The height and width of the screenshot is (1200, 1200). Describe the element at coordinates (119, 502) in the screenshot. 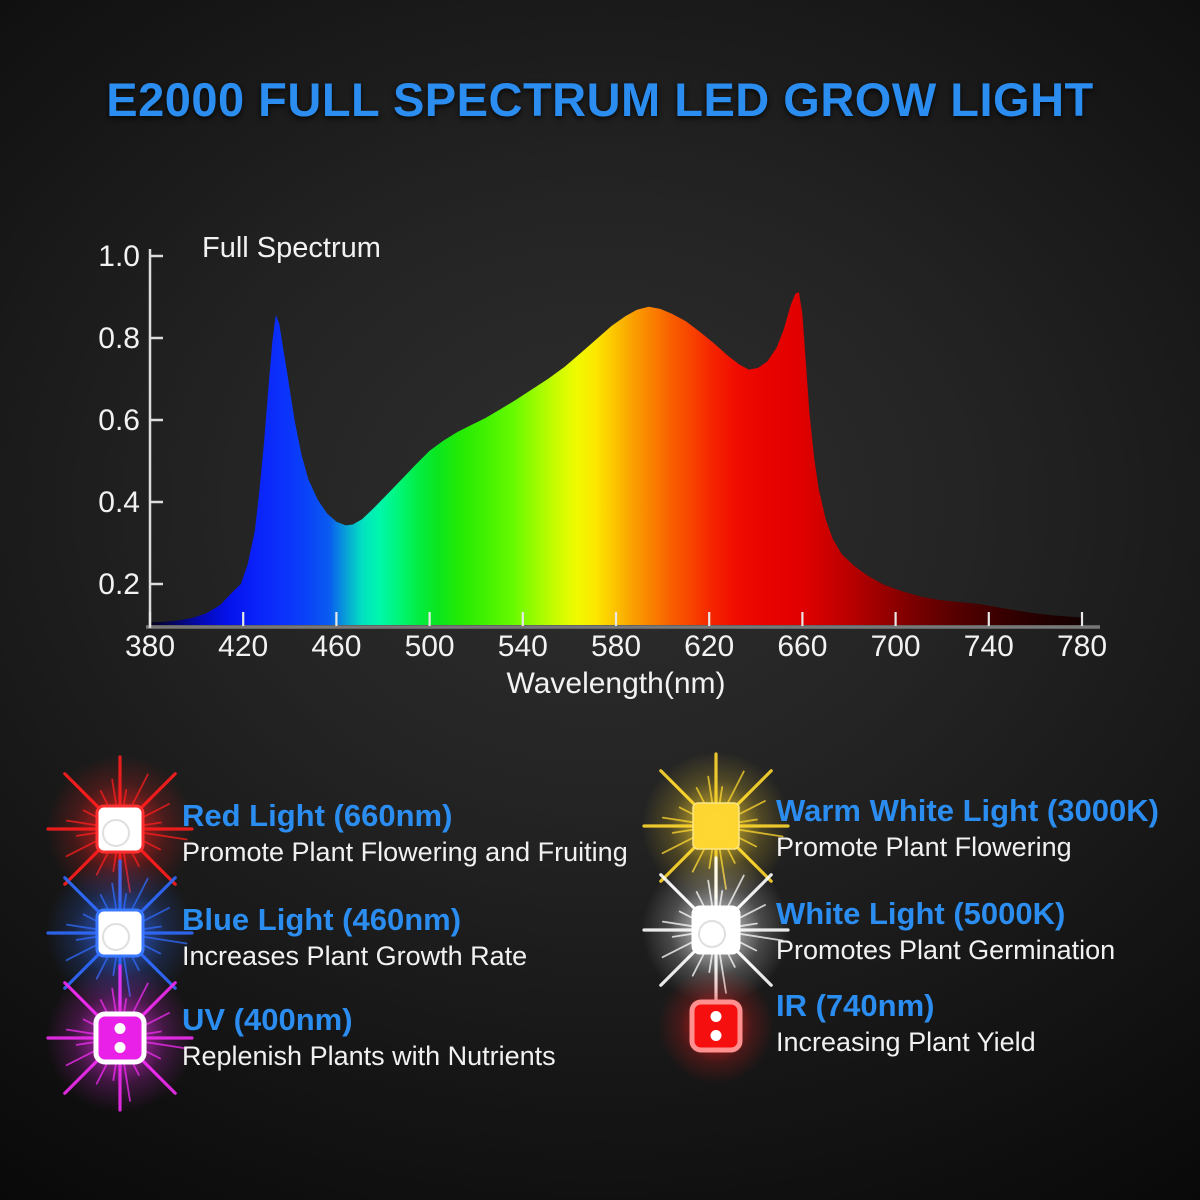

I see `svg-text: 0.4` at that location.